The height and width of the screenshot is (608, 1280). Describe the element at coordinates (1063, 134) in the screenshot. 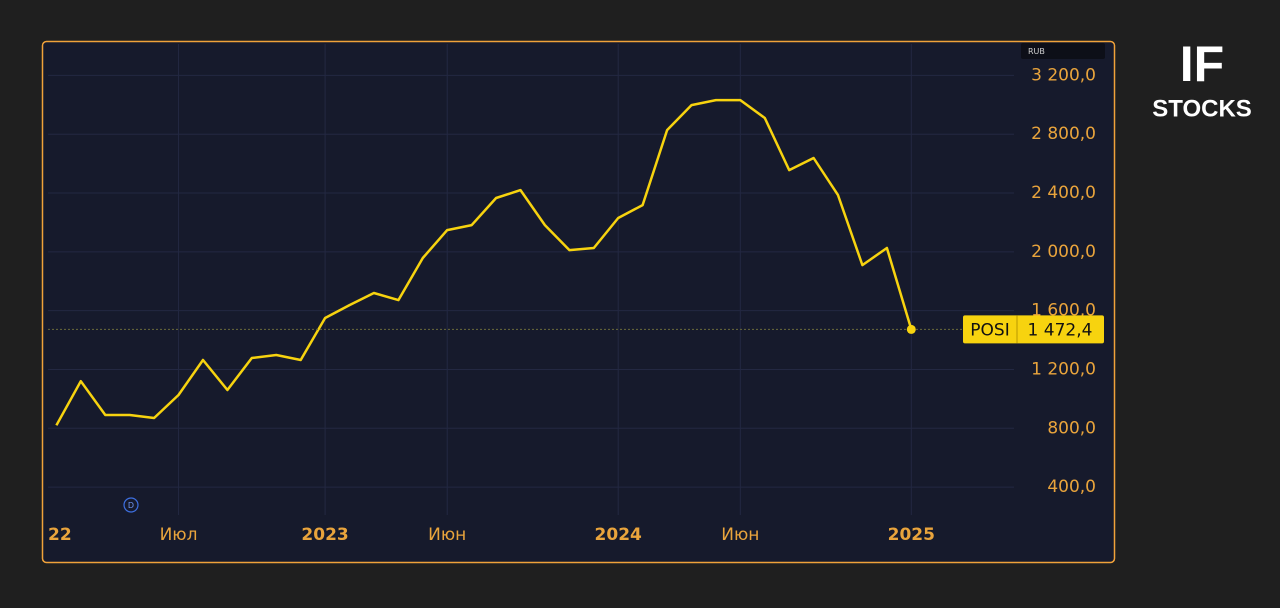

I see `y-tick-label: 2 800,0` at that location.